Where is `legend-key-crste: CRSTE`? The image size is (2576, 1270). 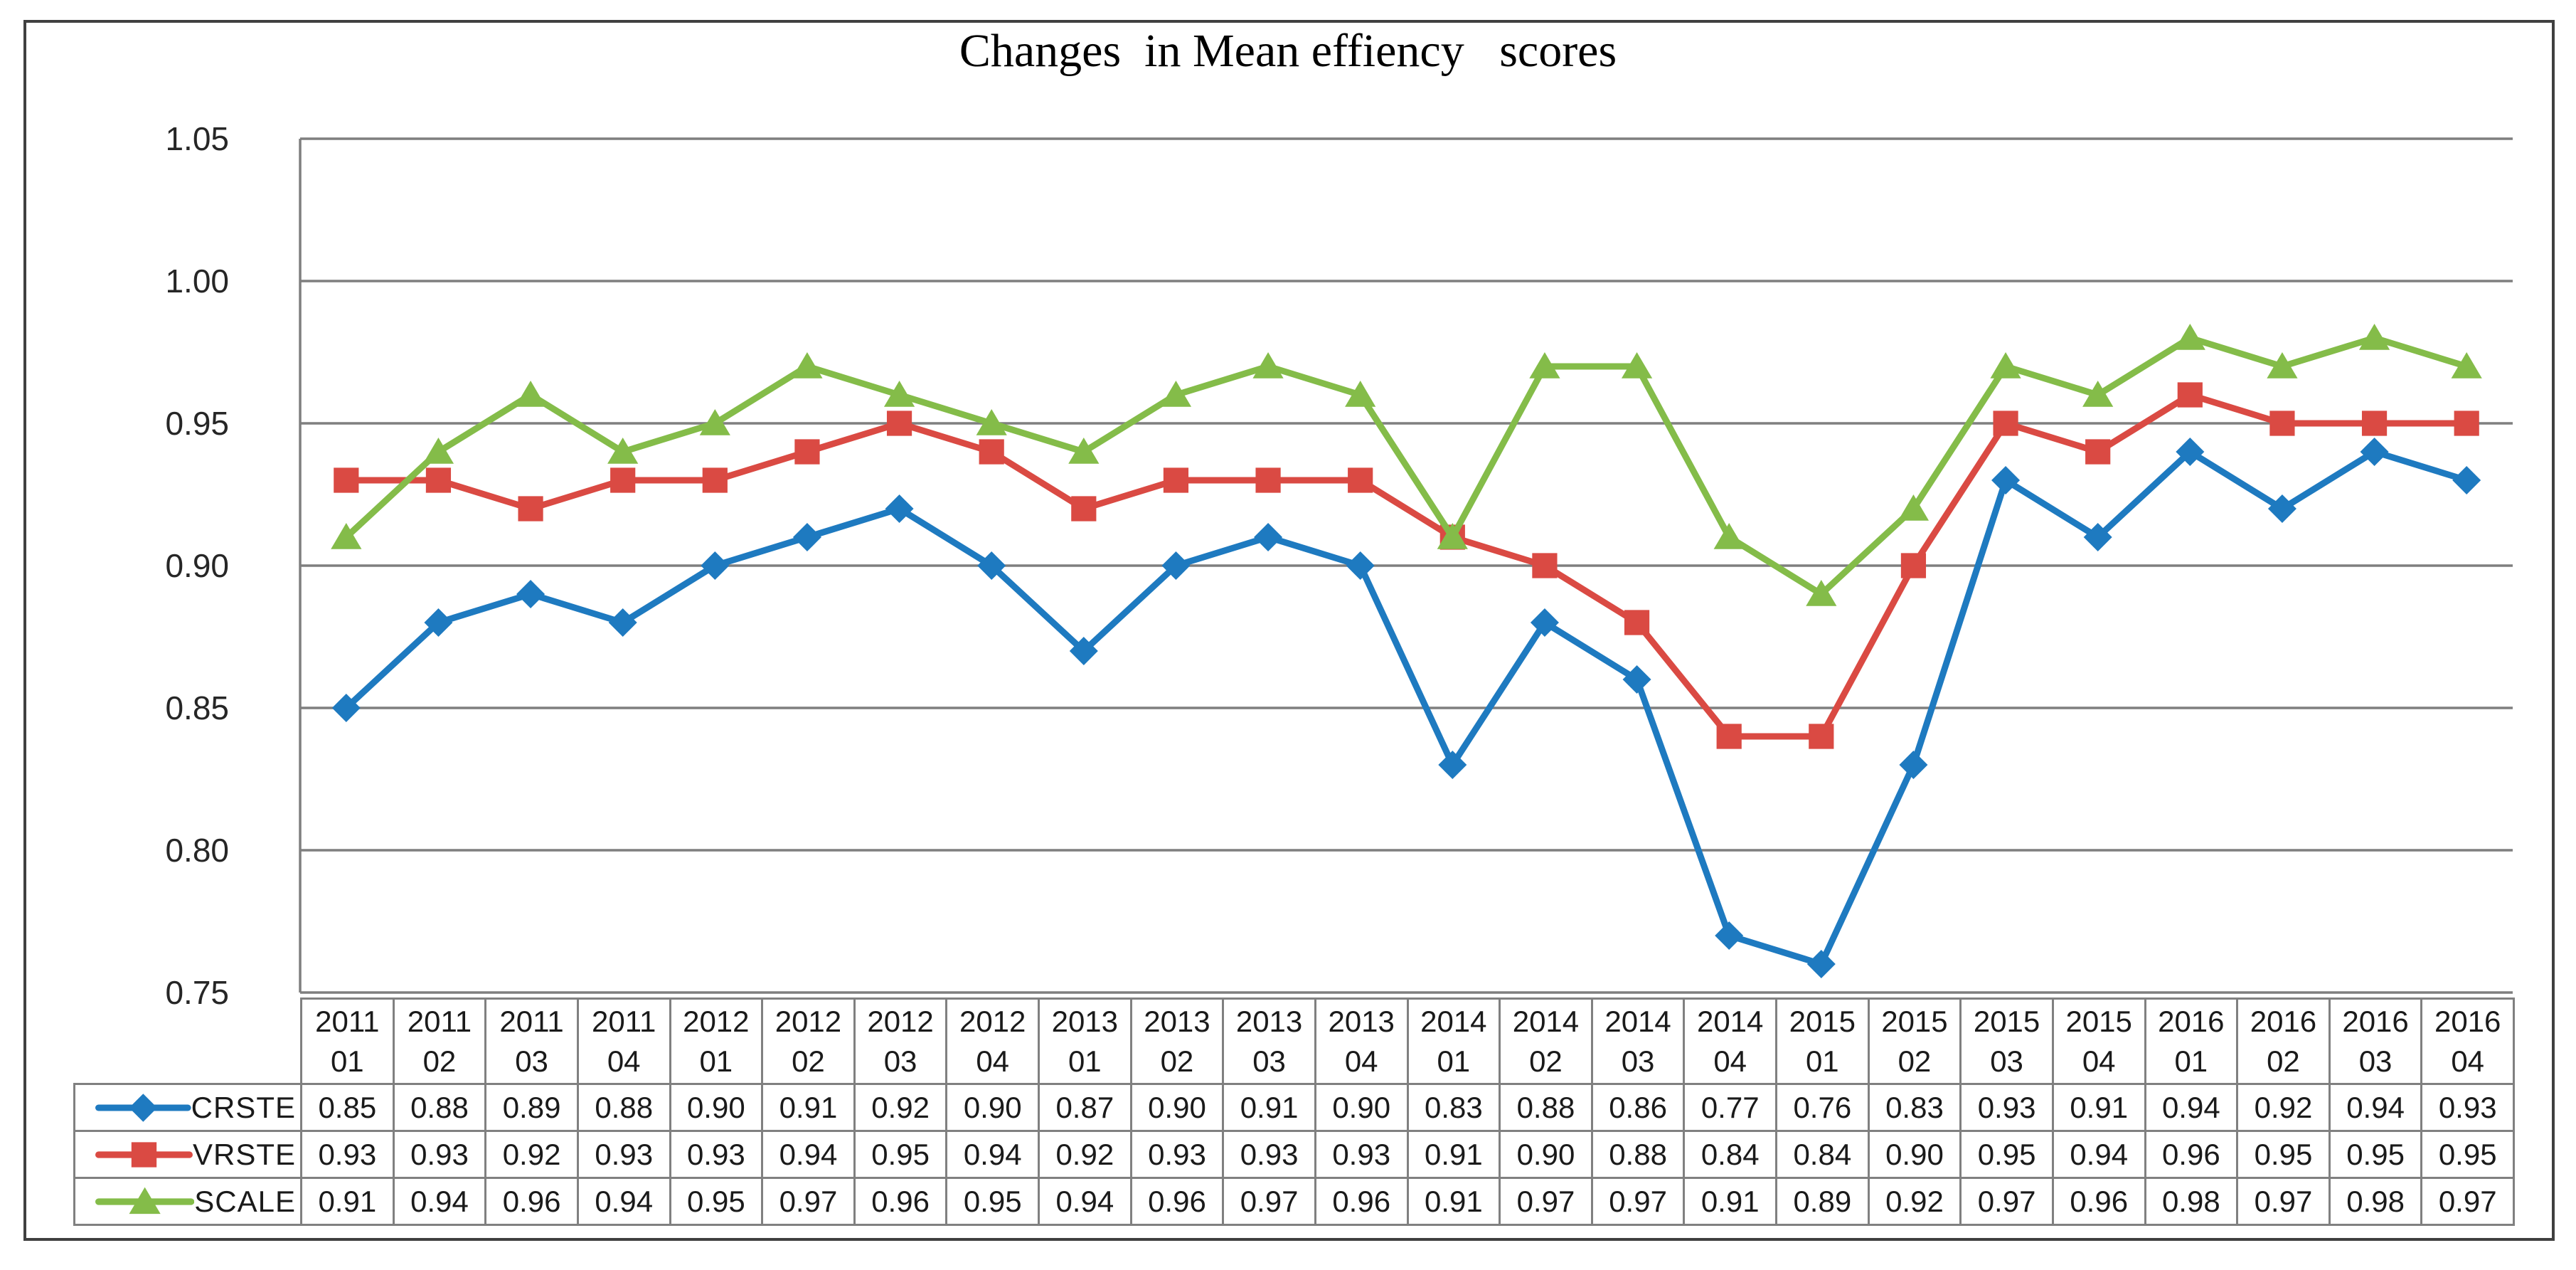
legend-key-crste: CRSTE is located at coordinates (187, 1107).